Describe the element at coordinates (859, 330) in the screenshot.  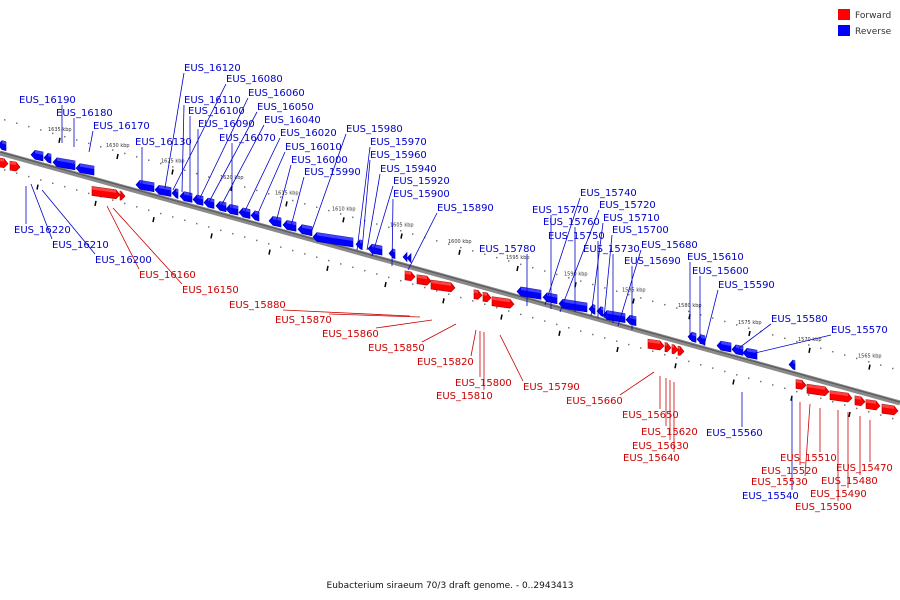
I see `reverse-gene-label: EUS_15570` at that location.